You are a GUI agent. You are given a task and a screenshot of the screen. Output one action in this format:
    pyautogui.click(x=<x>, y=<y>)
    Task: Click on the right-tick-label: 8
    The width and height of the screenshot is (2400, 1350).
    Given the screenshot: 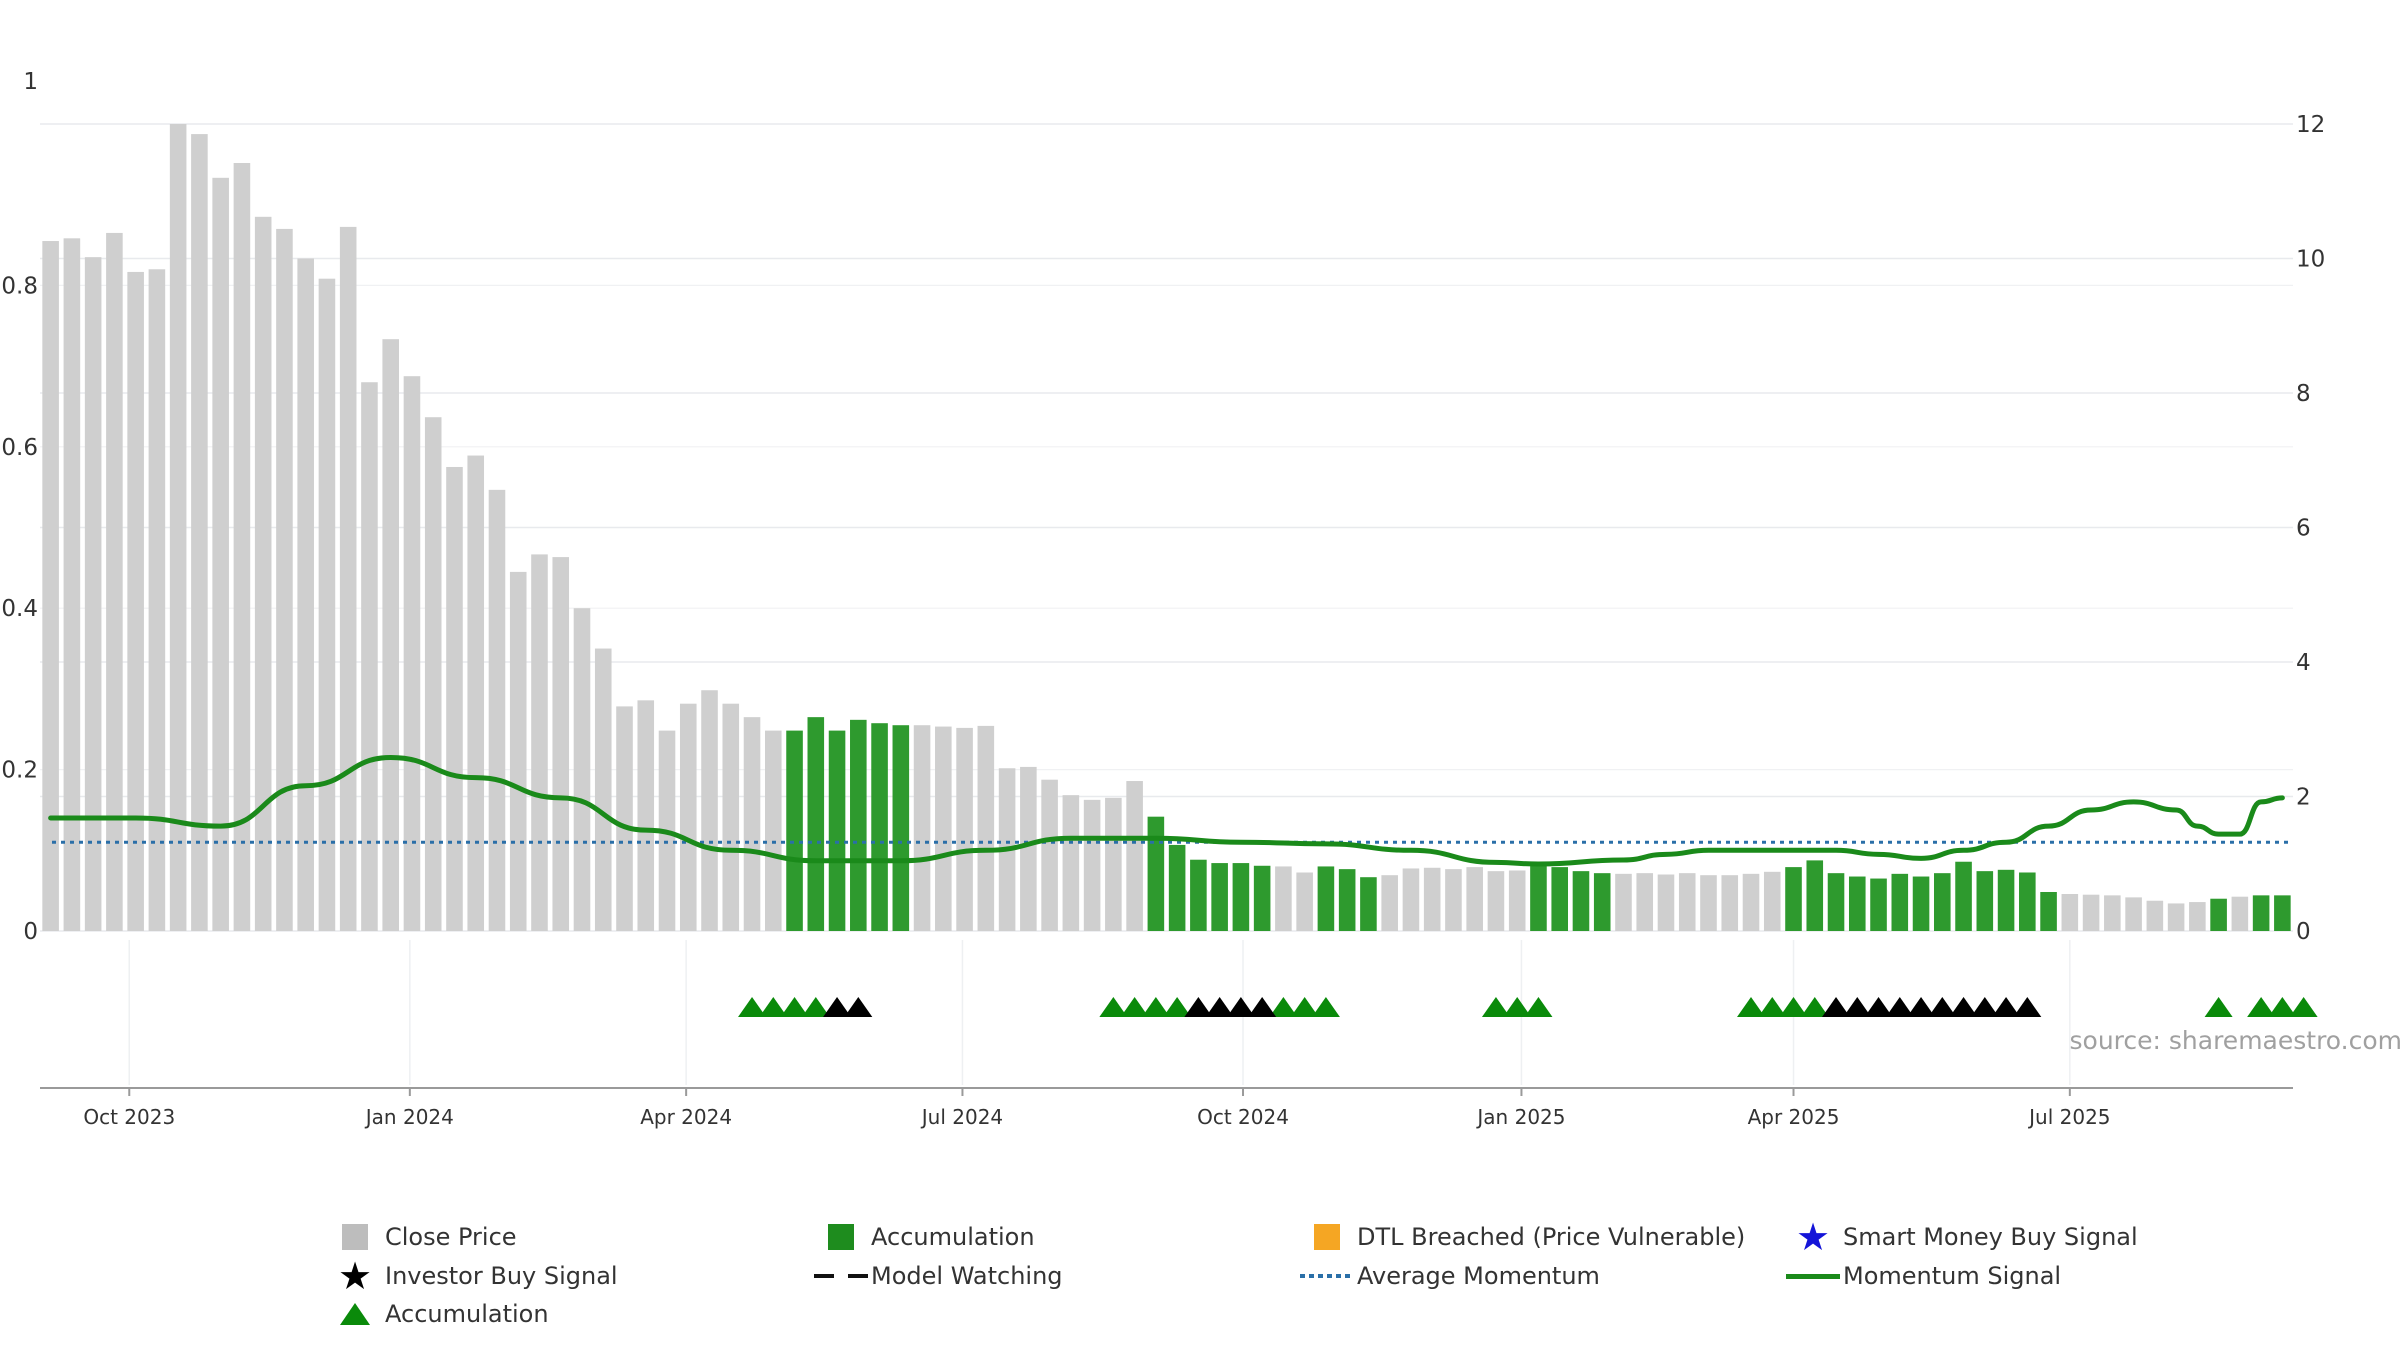 What is the action you would take?
    pyautogui.click(x=2303, y=394)
    